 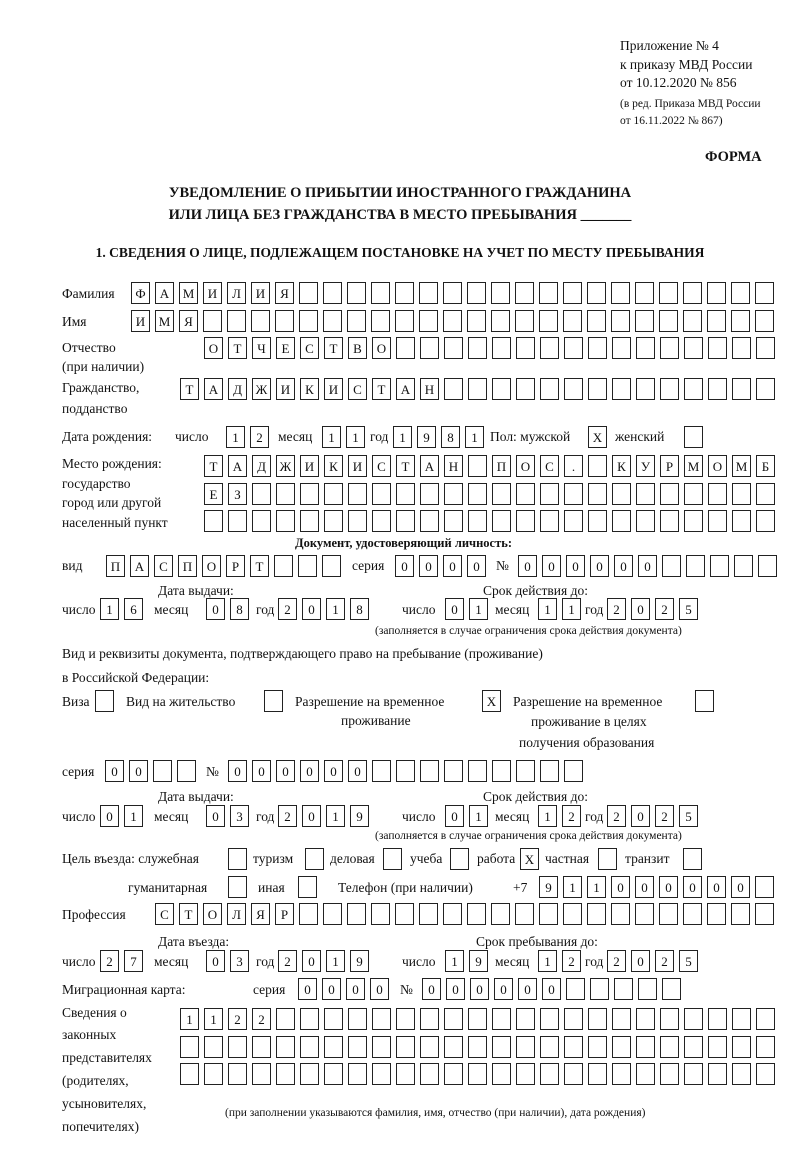 I want to click on char-cell: С, so click(x=309, y=348).